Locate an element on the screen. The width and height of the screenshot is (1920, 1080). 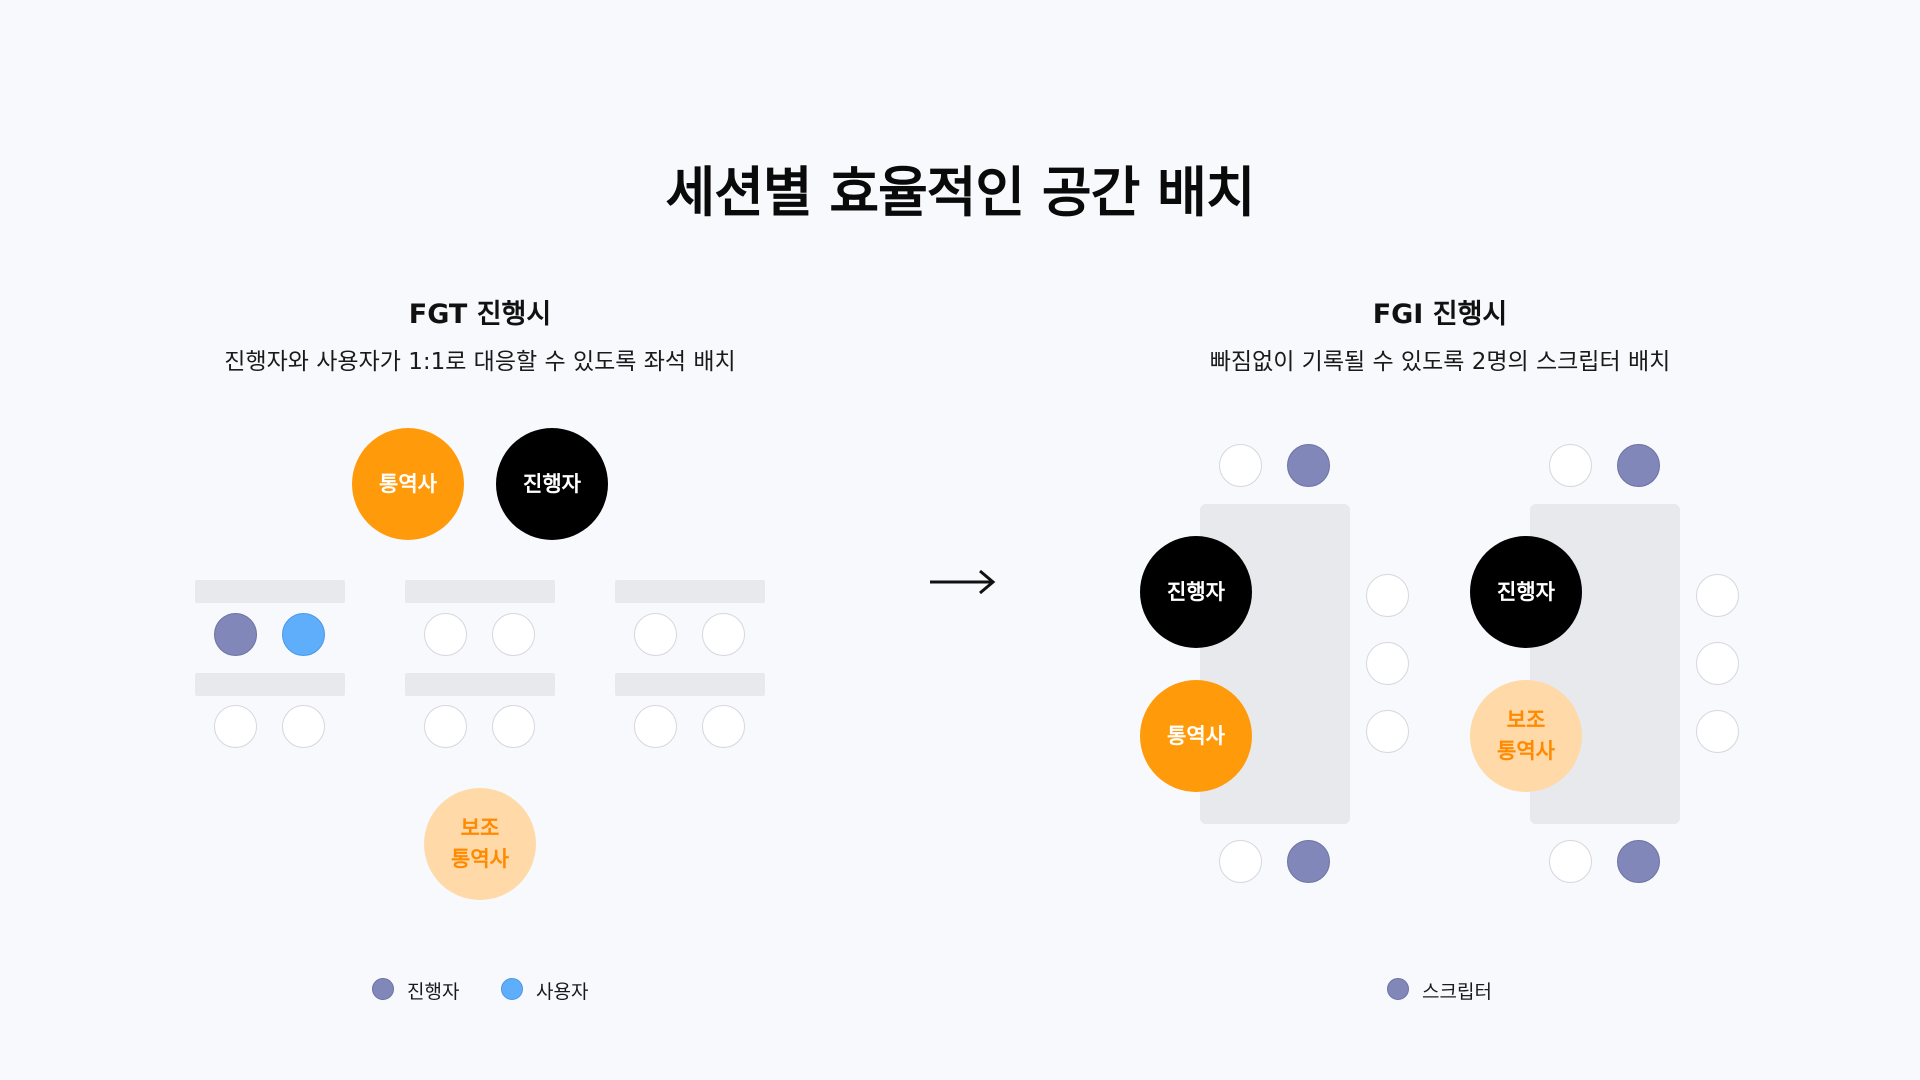
fgt-interpreter-label: 통역사 is located at coordinates (408, 483).